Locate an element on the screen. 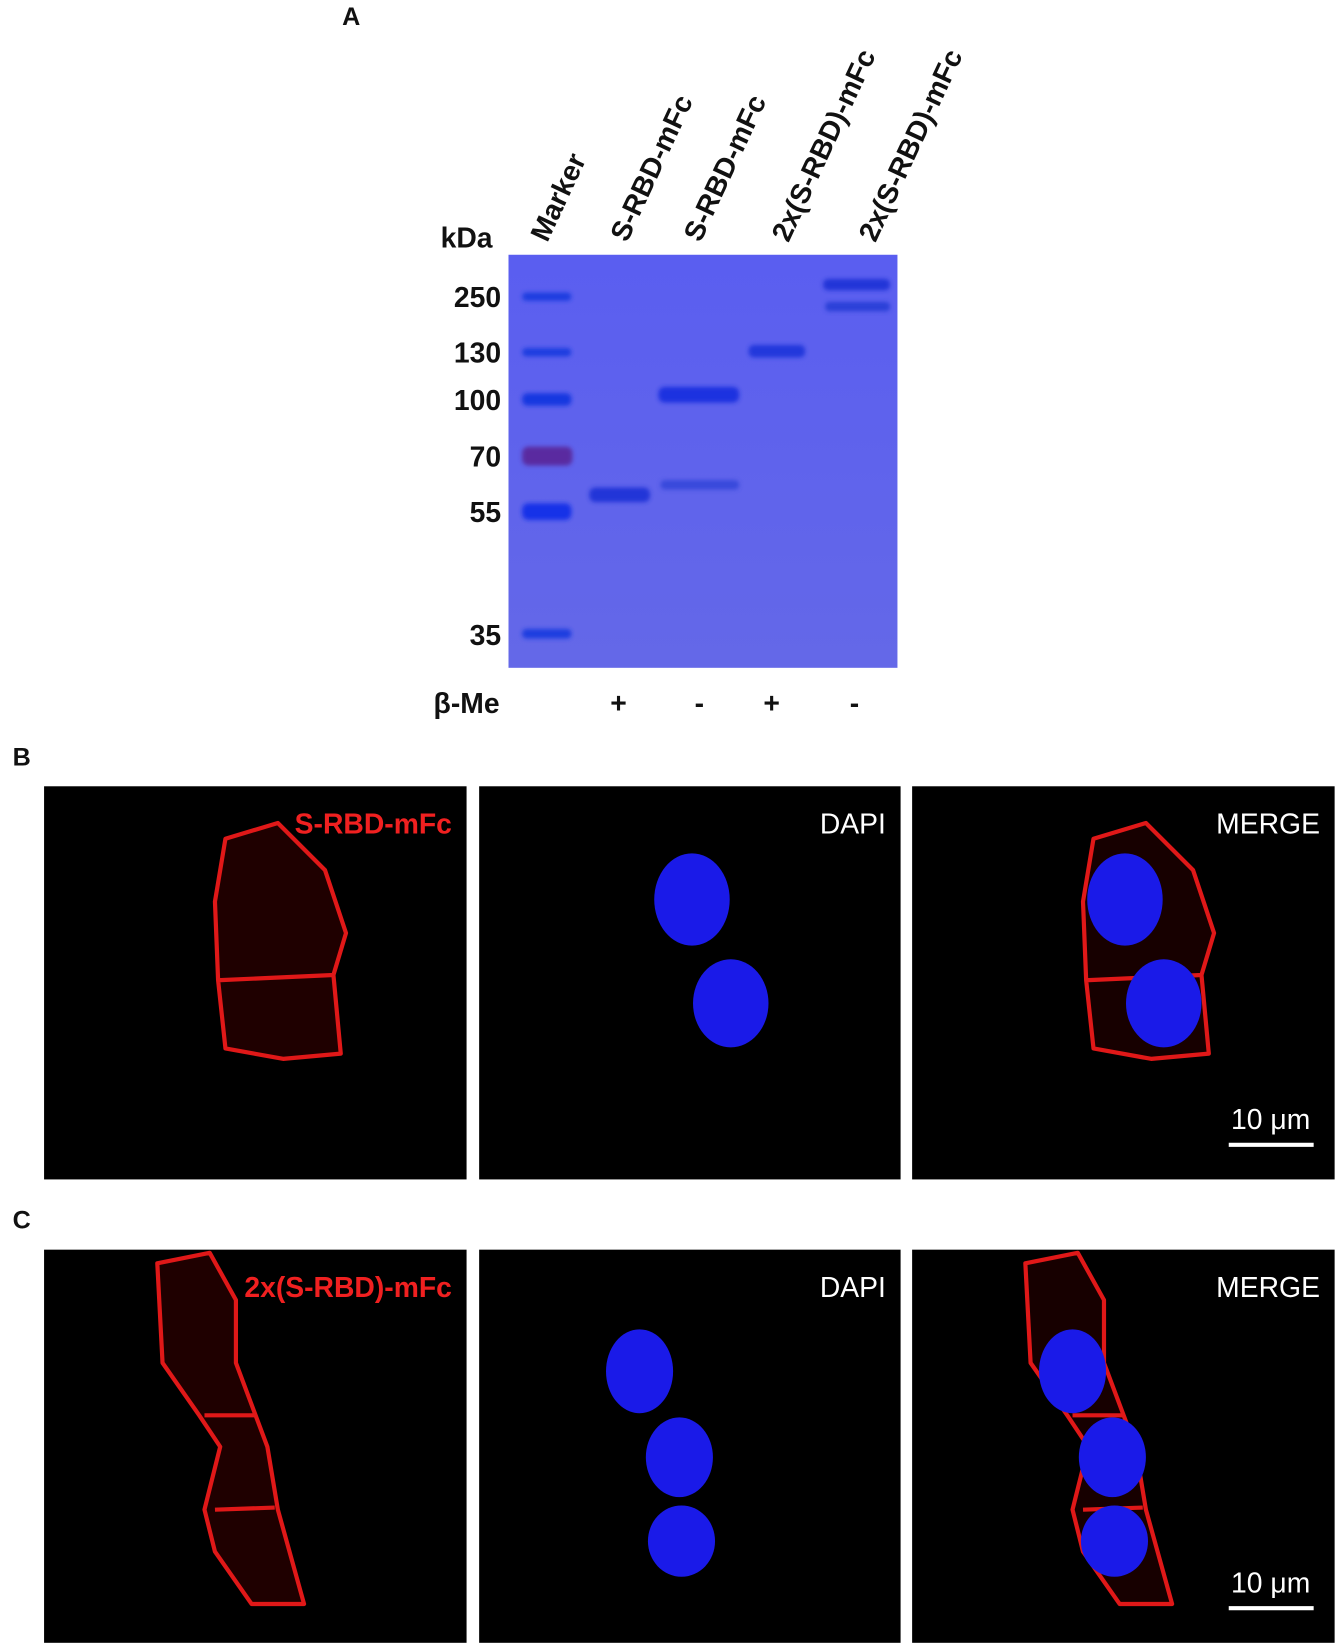 The image size is (1342, 1647). marker-label: 250 is located at coordinates (477, 297).